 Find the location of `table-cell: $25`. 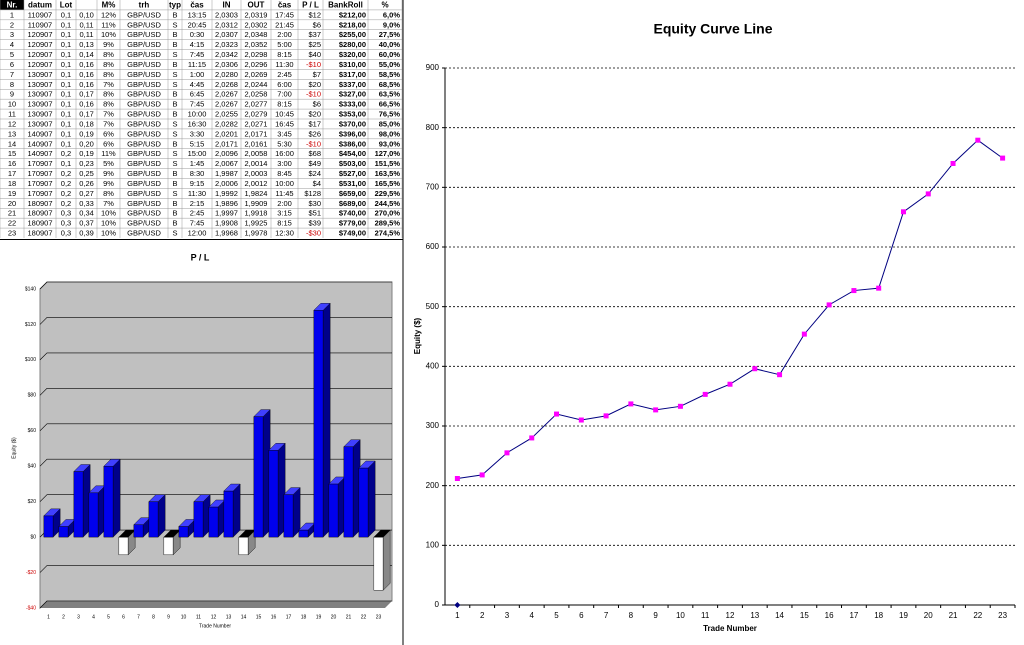

table-cell: $25 is located at coordinates (314, 44).